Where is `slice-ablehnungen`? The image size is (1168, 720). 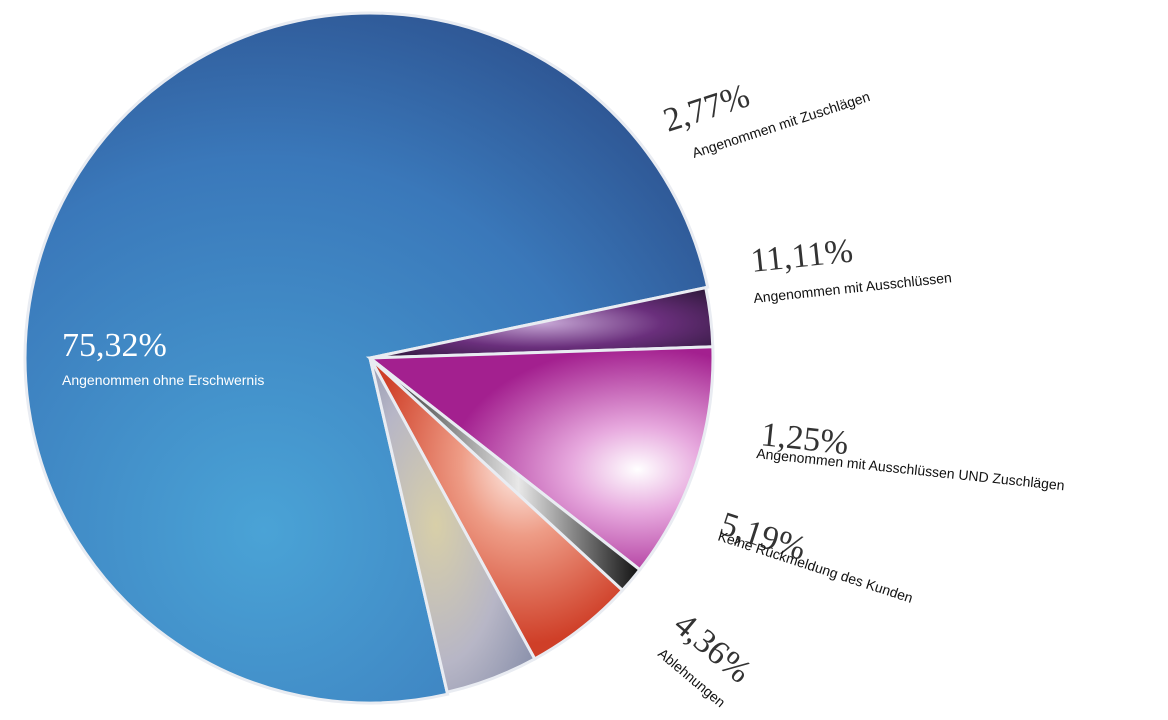 slice-ablehnungen is located at coordinates (452, 525).